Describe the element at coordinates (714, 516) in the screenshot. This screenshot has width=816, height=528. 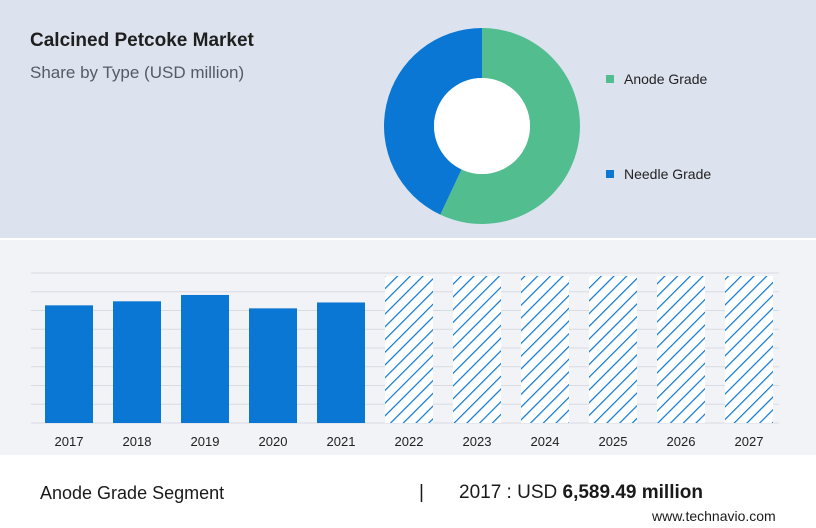
I see `source-watermark: www.technavio.com` at that location.